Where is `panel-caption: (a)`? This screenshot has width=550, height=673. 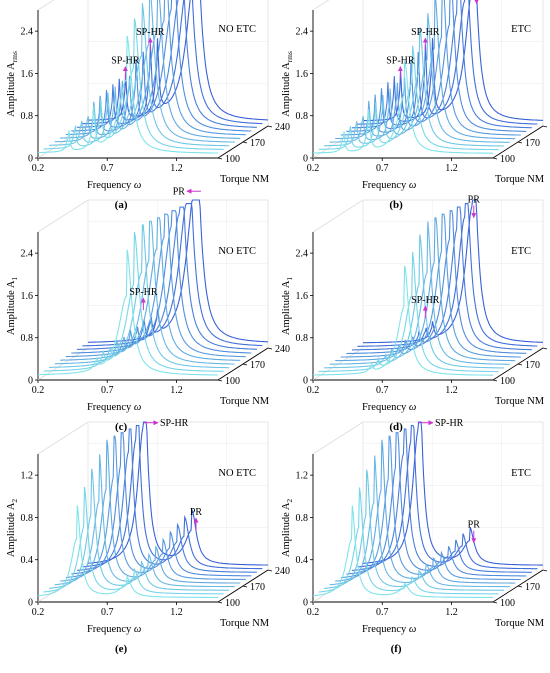 panel-caption: (a) is located at coordinates (121, 205).